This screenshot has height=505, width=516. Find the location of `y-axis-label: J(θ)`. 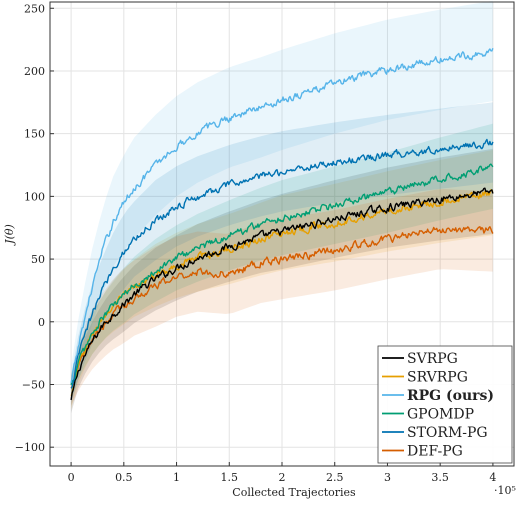

y-axis-label: J(θ) is located at coordinates (9, 235).